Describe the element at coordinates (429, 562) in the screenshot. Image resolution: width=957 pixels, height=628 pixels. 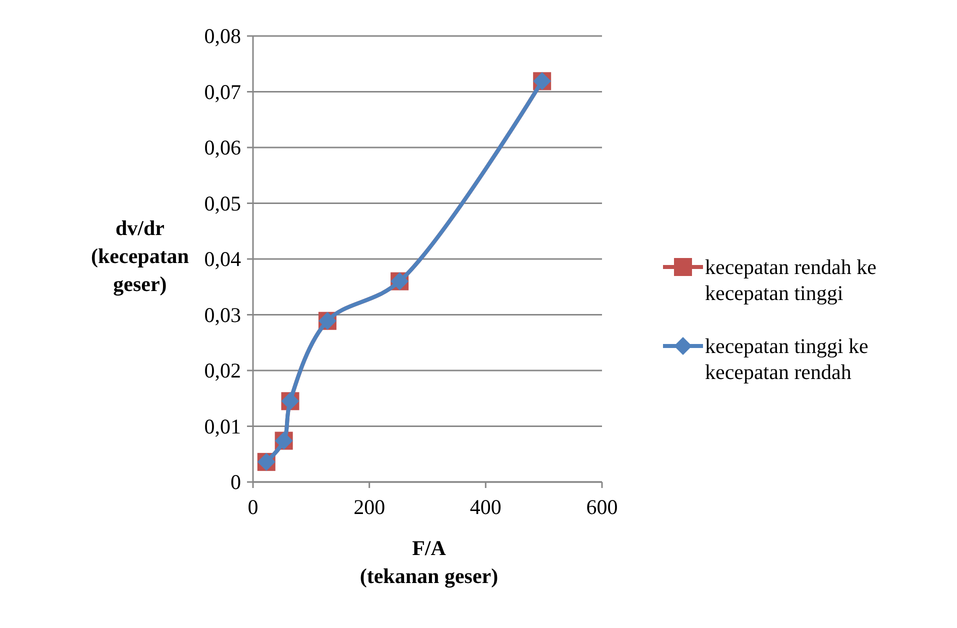
I see `x-axis-title: F/A (tekanan geser)` at that location.